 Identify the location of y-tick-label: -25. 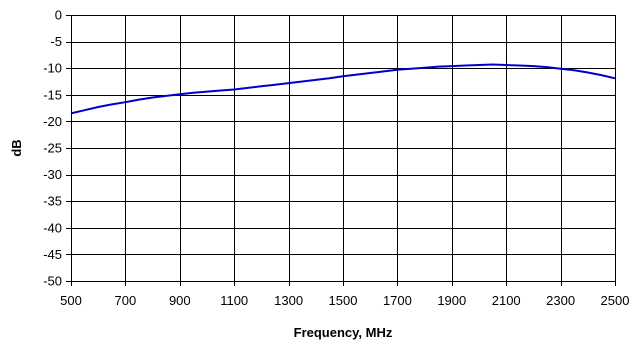
(52, 148).